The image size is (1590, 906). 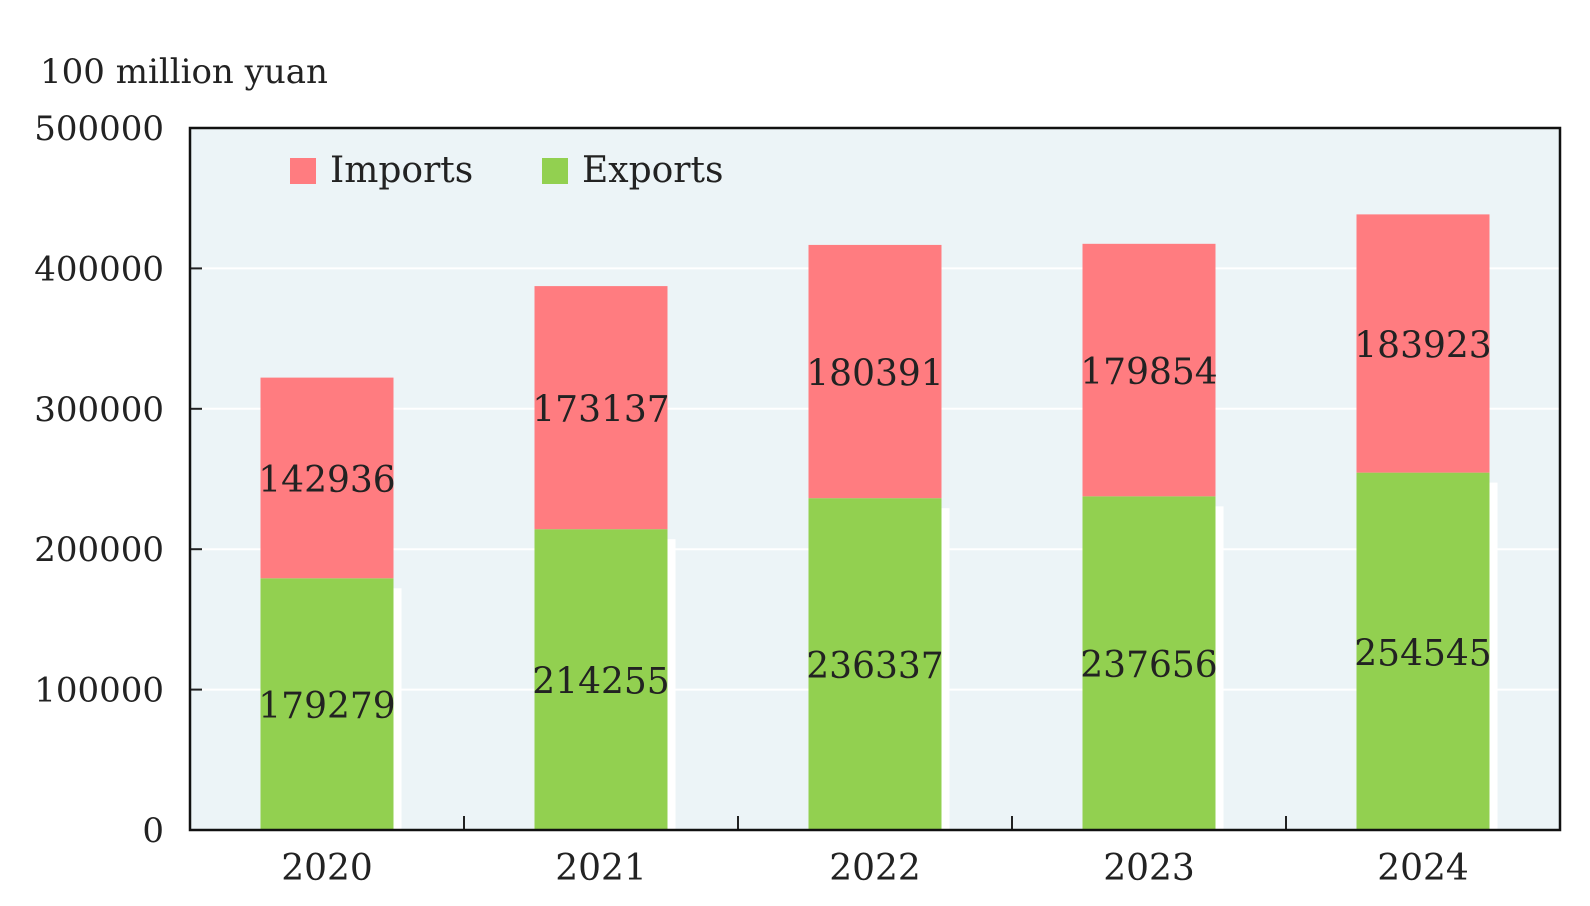 What do you see at coordinates (99, 550) in the screenshot?
I see `y-tick-label: 200000` at bounding box center [99, 550].